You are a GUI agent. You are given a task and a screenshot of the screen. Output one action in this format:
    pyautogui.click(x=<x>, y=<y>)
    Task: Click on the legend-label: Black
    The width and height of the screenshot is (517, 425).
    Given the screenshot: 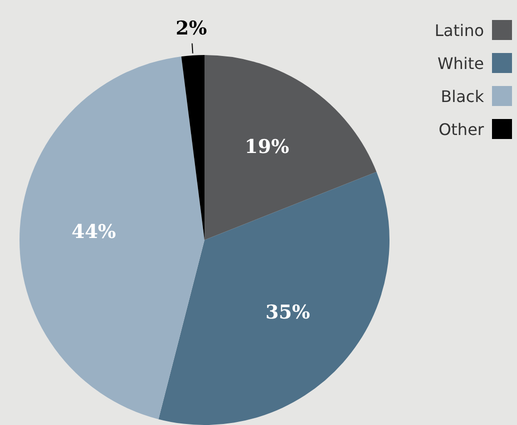 What is the action you would take?
    pyautogui.click(x=462, y=96)
    